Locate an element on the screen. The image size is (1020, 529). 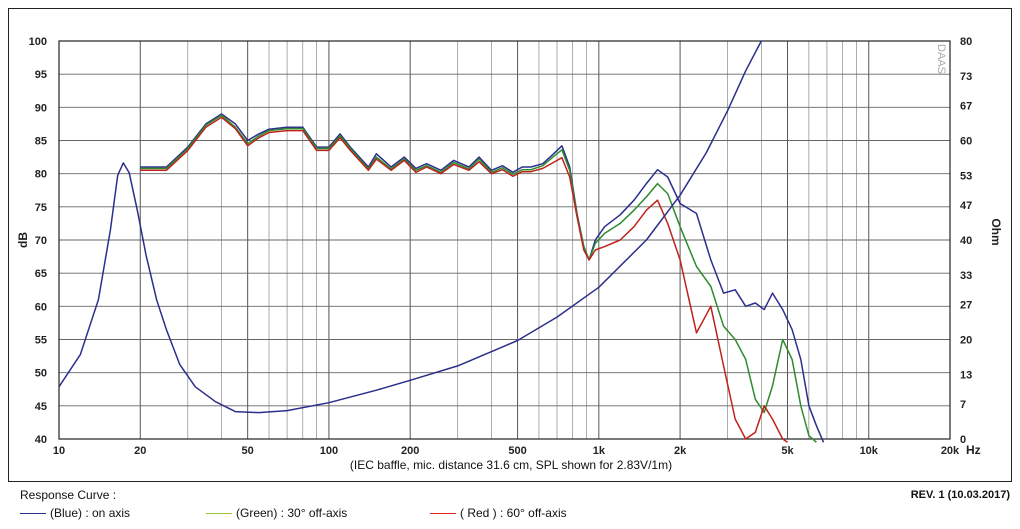
x-tick-label: 50 is located at coordinates (248, 451).